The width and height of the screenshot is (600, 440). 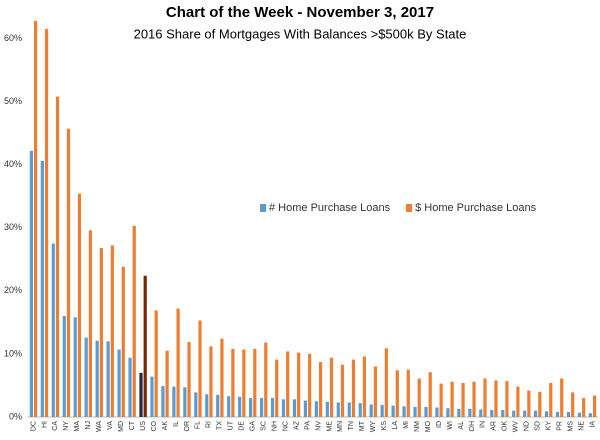 What do you see at coordinates (13, 227) in the screenshot?
I see `y-tick-label: 30%` at bounding box center [13, 227].